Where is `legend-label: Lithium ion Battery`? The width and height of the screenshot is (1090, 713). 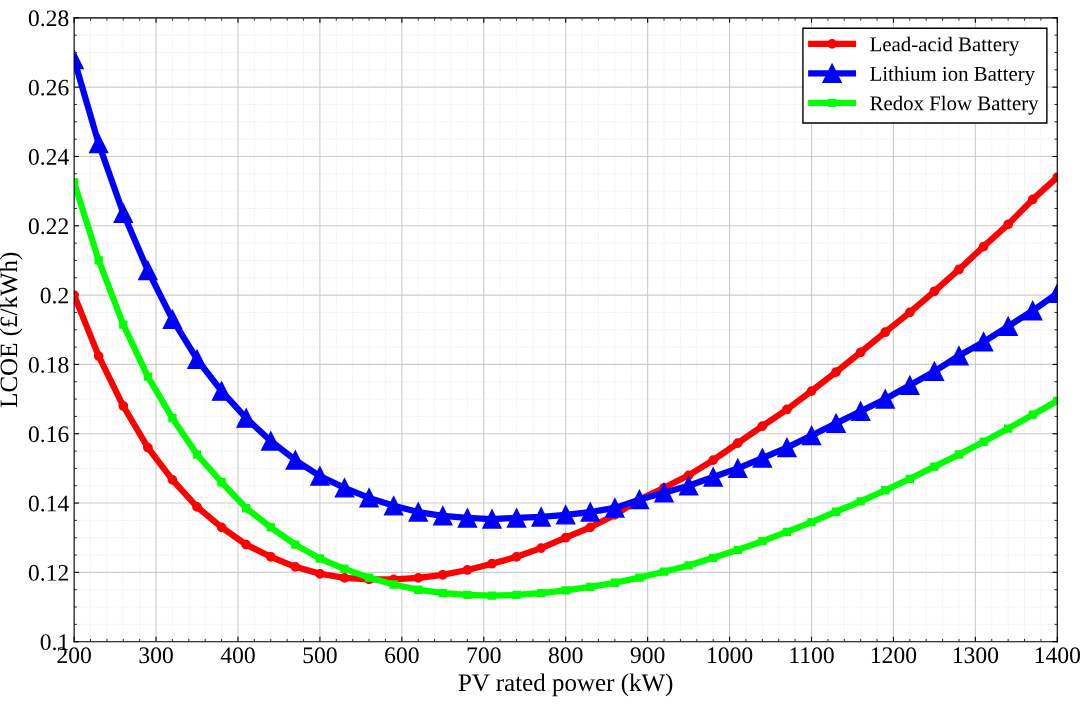
legend-label: Lithium ion Battery is located at coordinates (952, 76).